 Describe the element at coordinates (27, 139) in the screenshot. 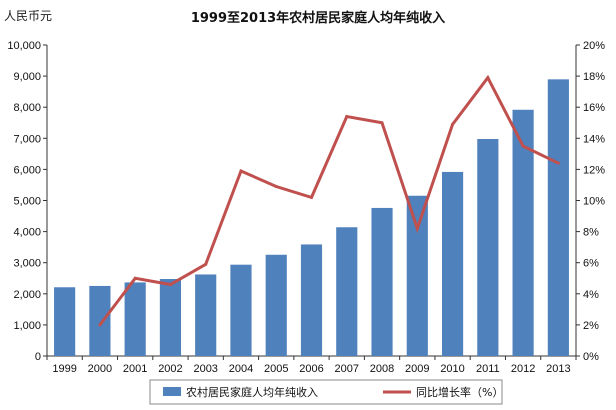

I see `y-tick-label: 7,000` at that location.